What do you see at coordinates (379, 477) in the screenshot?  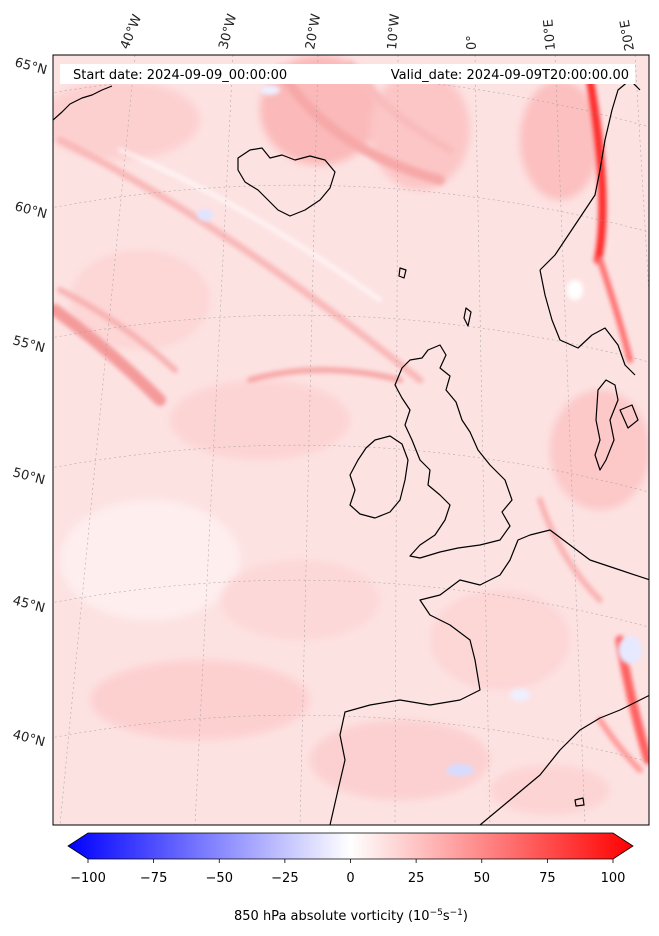 I see `ireland-coast` at bounding box center [379, 477].